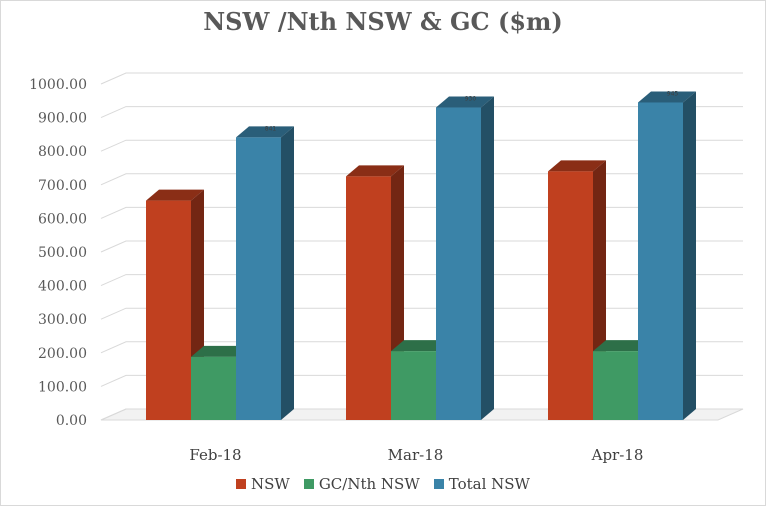 The height and width of the screenshot is (506, 766). What do you see at coordinates (369, 484) in the screenshot?
I see `legend-label: GC/Nth NSW` at bounding box center [369, 484].